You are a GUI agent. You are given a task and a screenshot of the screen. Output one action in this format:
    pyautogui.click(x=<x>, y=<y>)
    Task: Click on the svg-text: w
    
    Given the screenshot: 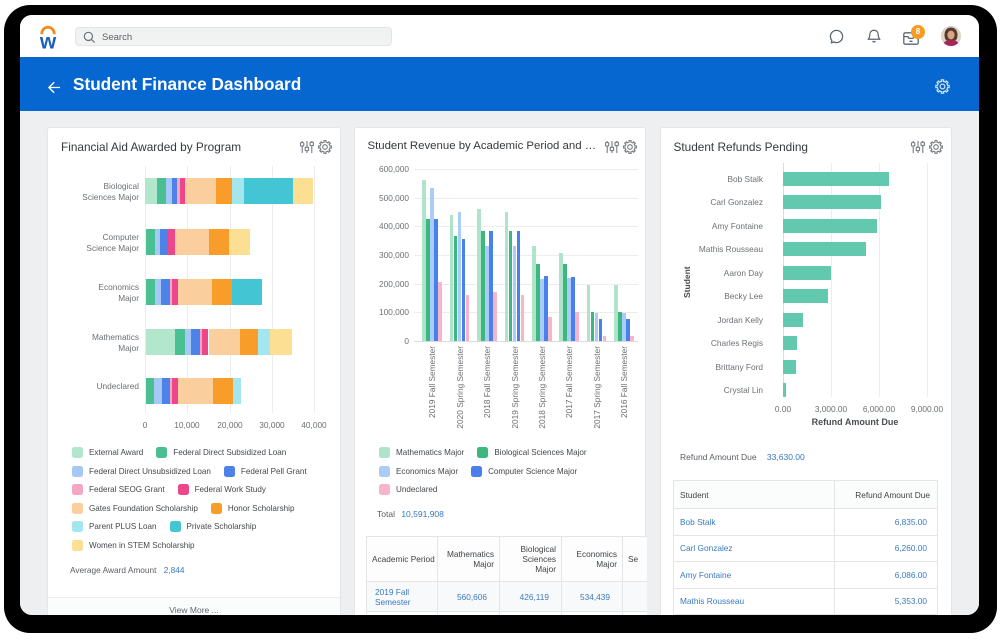 What is the action you would take?
    pyautogui.click(x=48, y=40)
    